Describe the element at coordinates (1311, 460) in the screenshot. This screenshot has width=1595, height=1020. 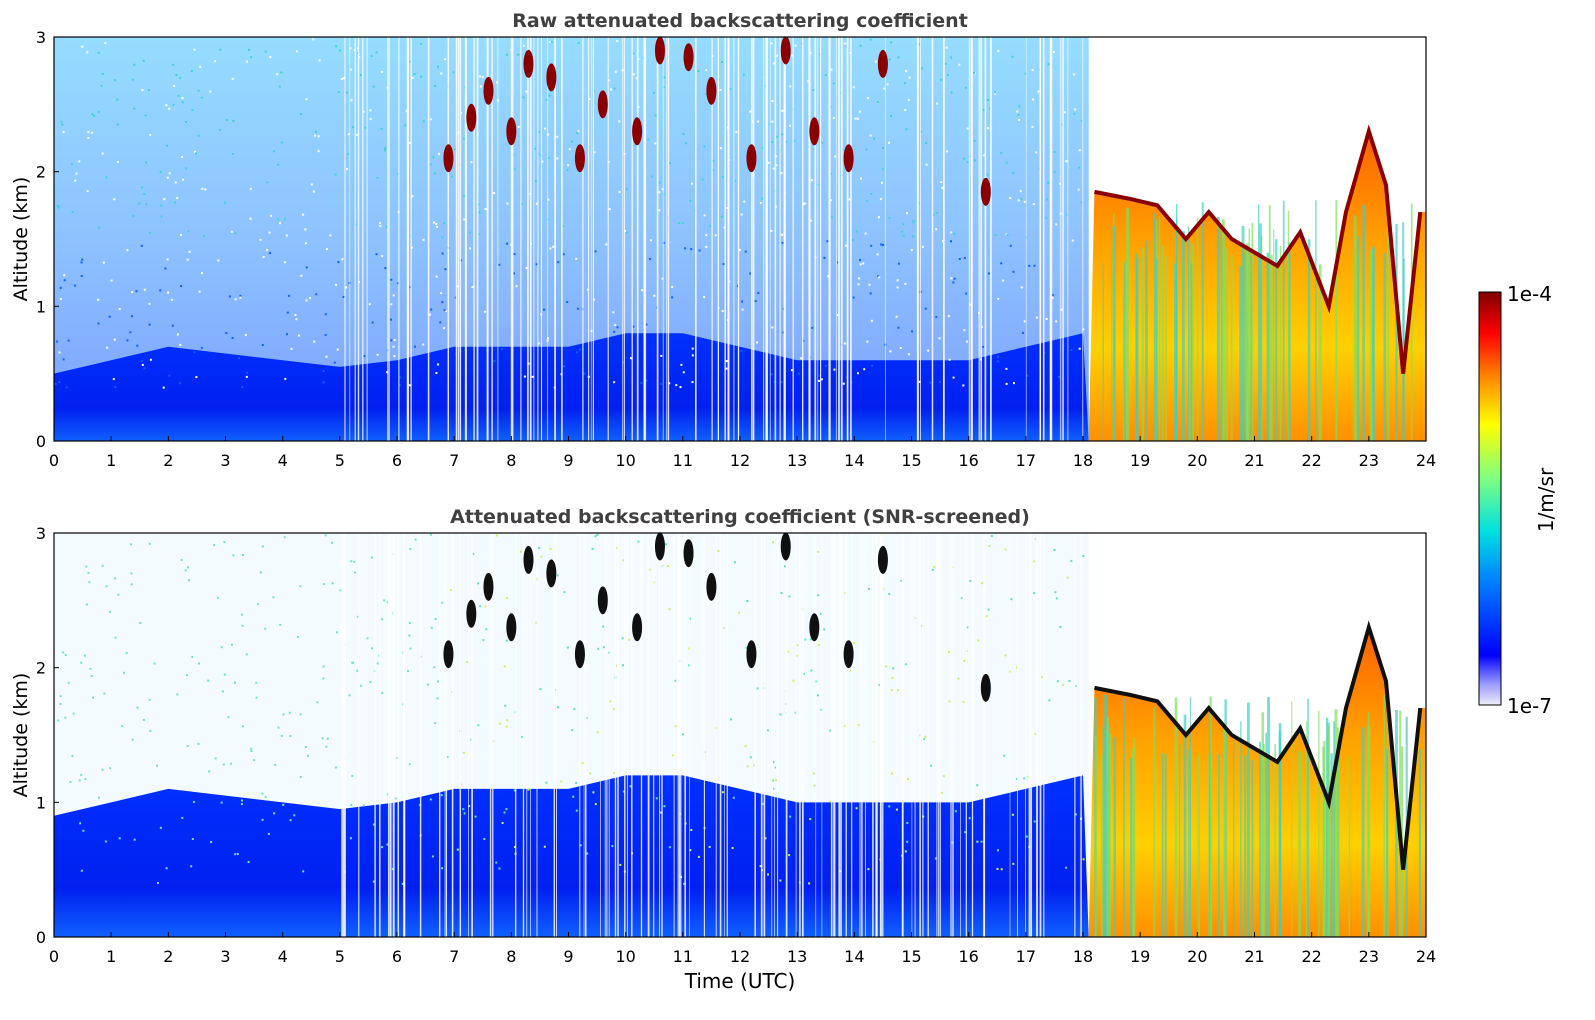
I see `x-tick-label: 22` at that location.